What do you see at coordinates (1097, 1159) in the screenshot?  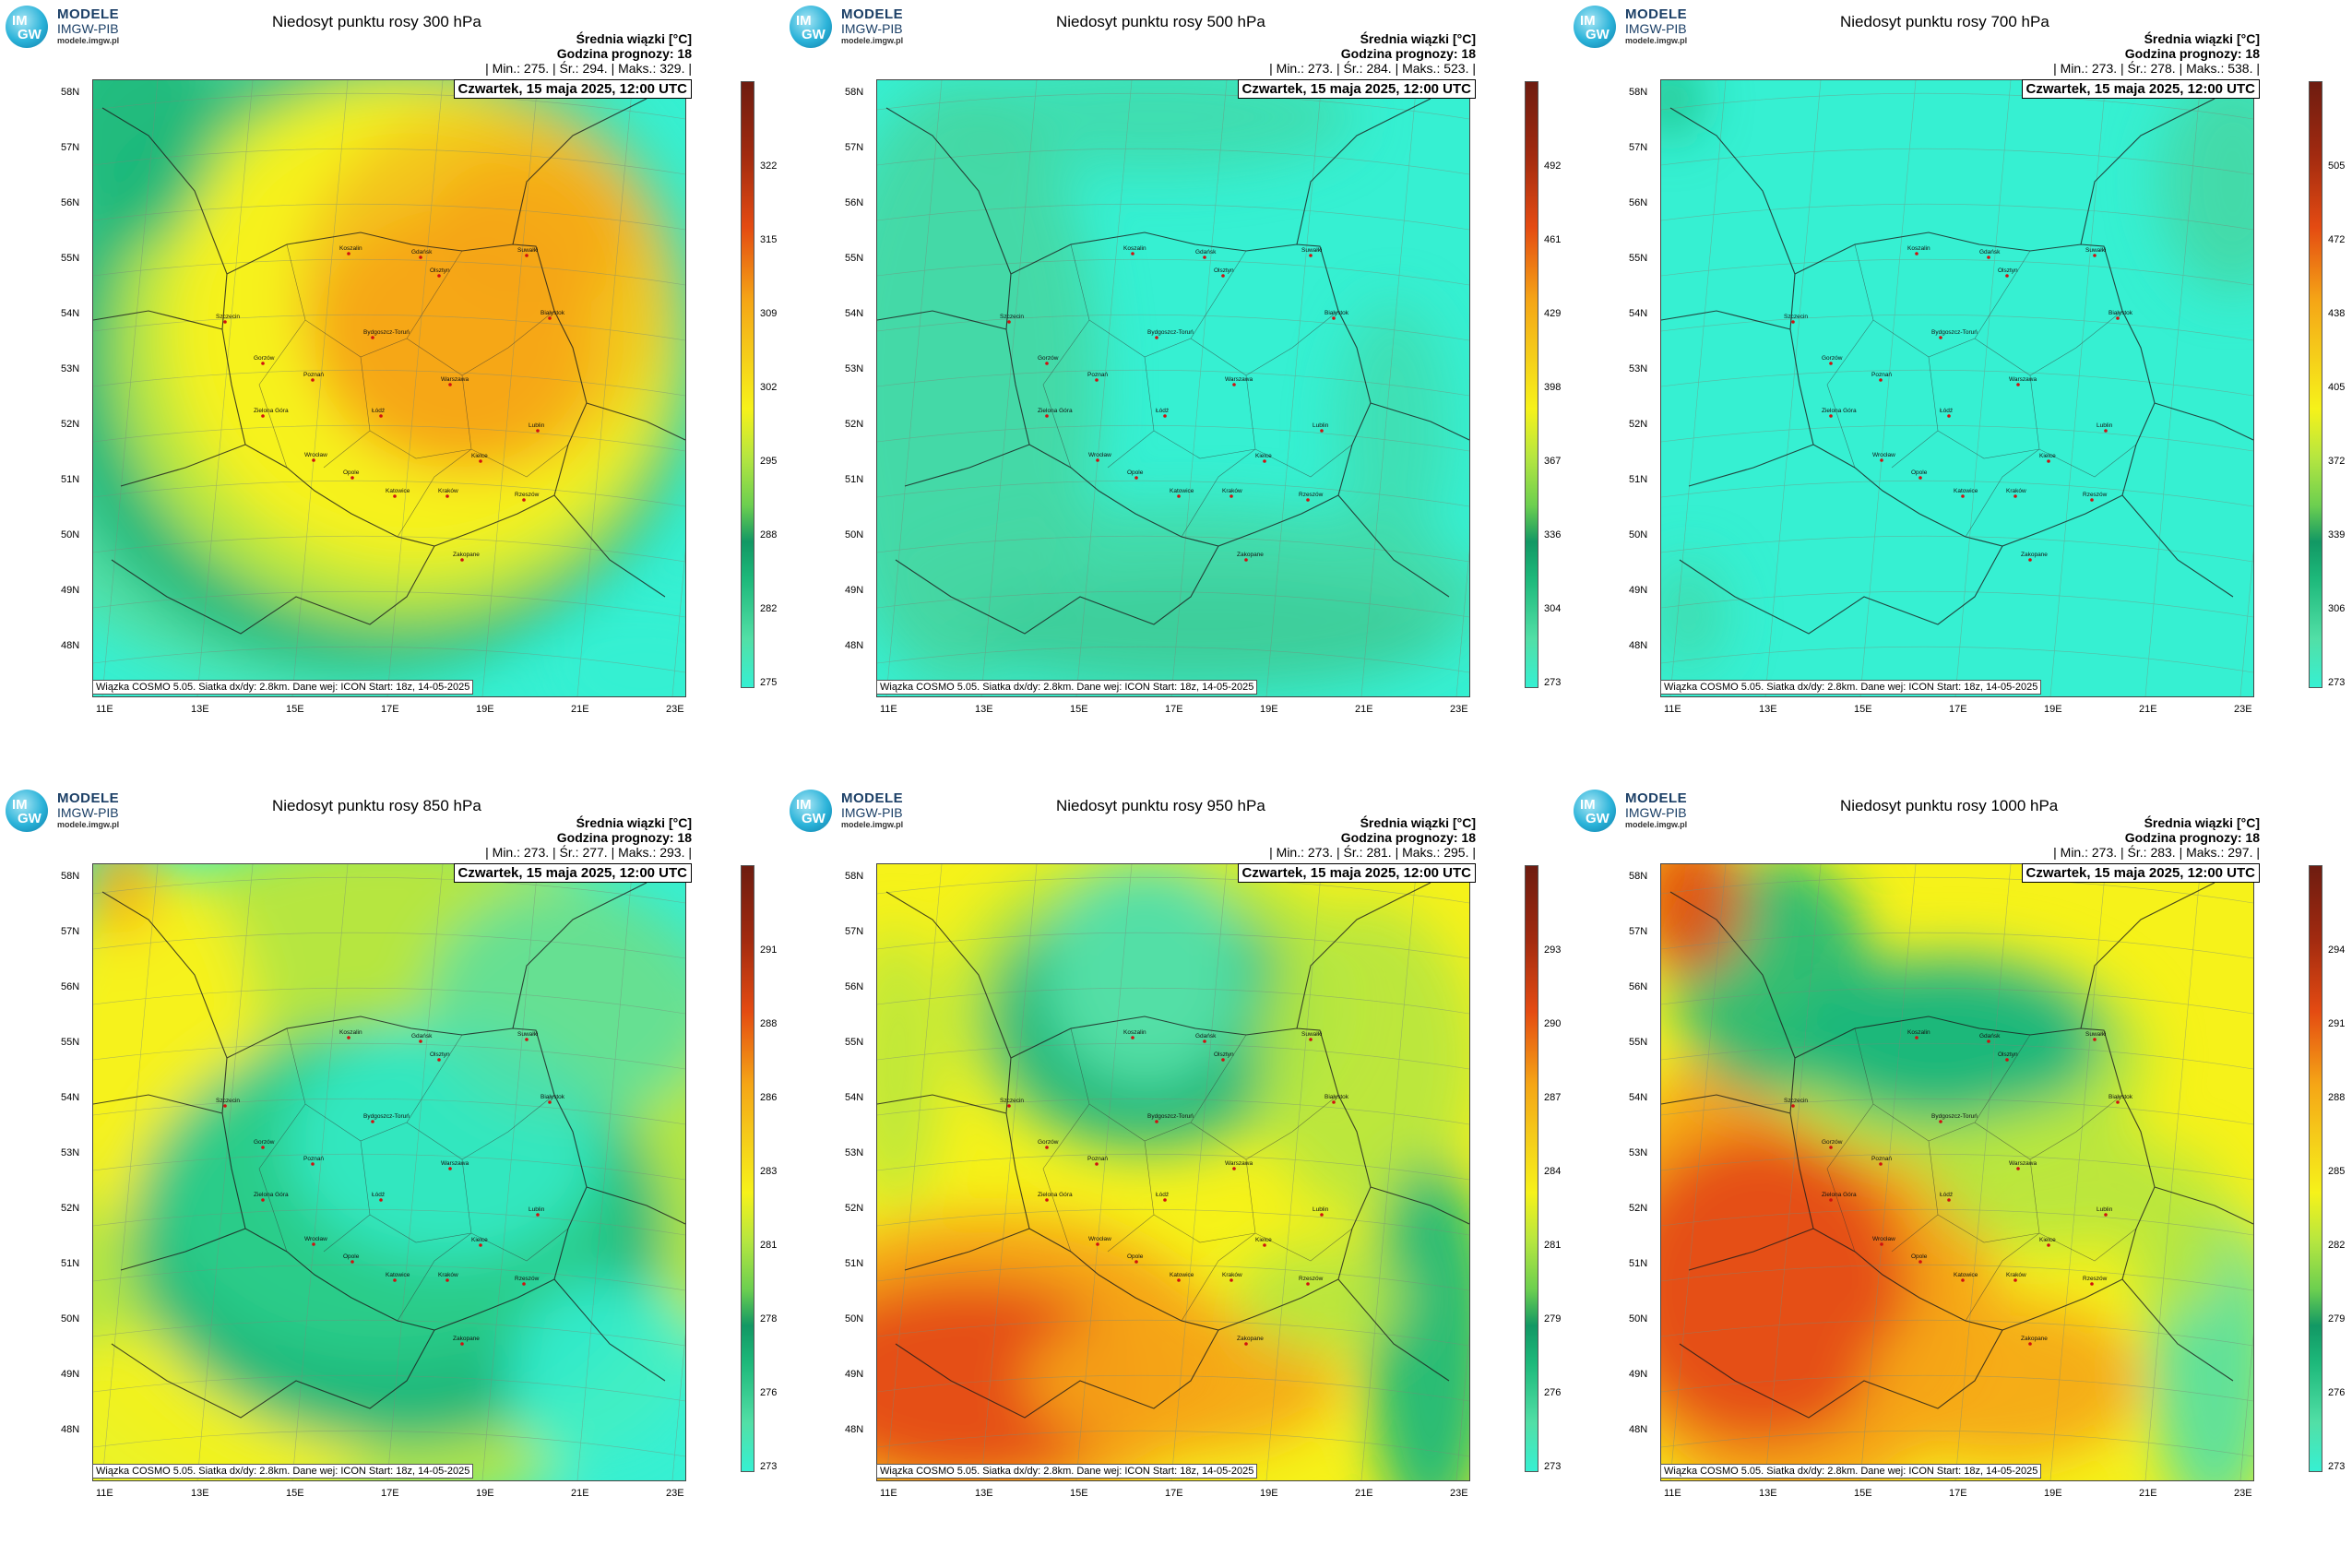 I see `city-label: Poznań` at bounding box center [1097, 1159].